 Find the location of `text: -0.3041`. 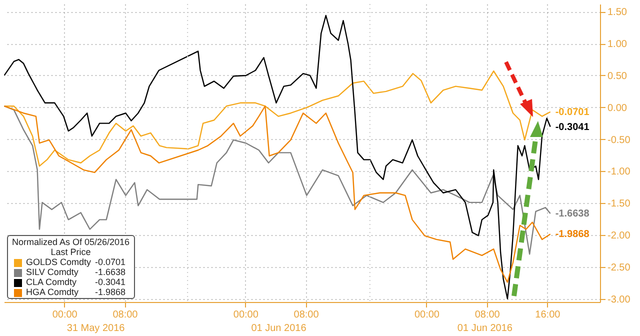

text: -0.3041 is located at coordinates (110, 282).